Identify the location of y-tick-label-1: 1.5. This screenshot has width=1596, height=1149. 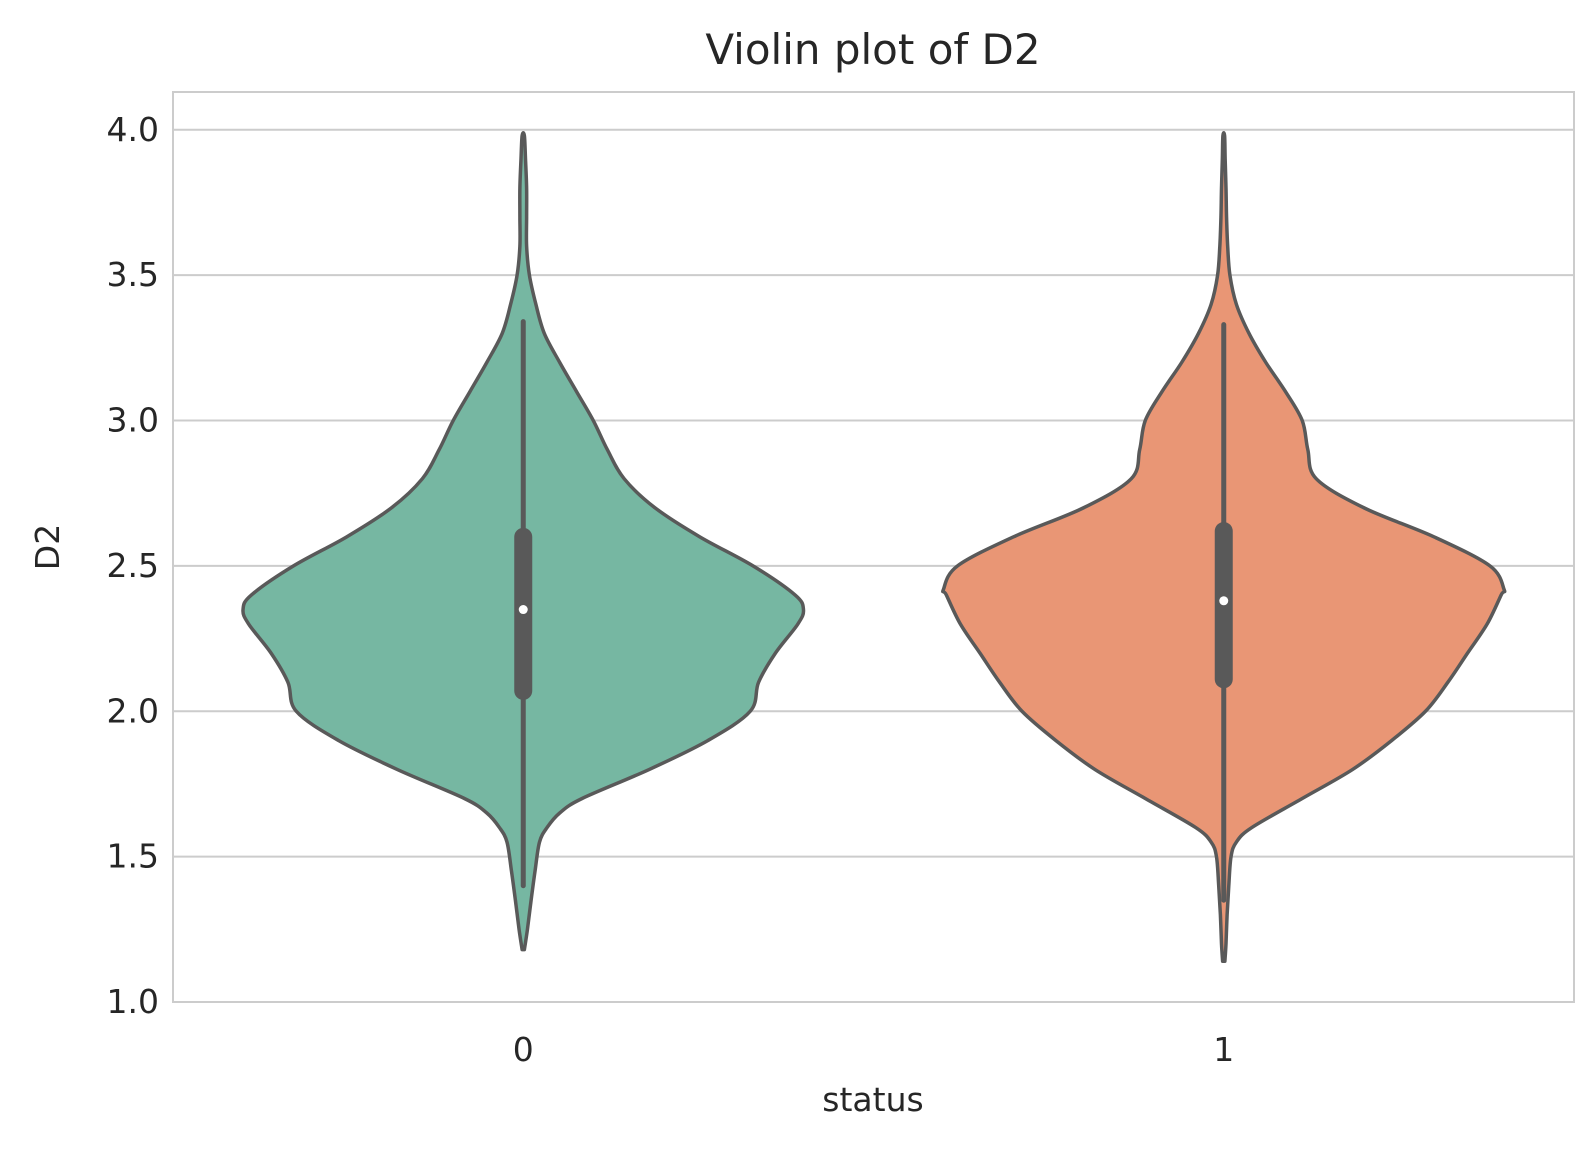
(133, 856).